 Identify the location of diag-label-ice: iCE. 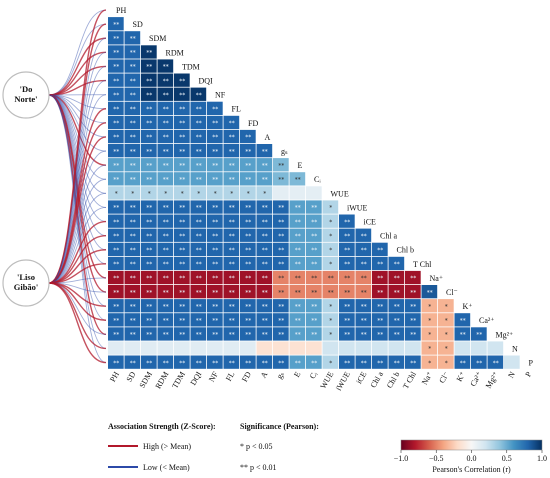
(370, 222).